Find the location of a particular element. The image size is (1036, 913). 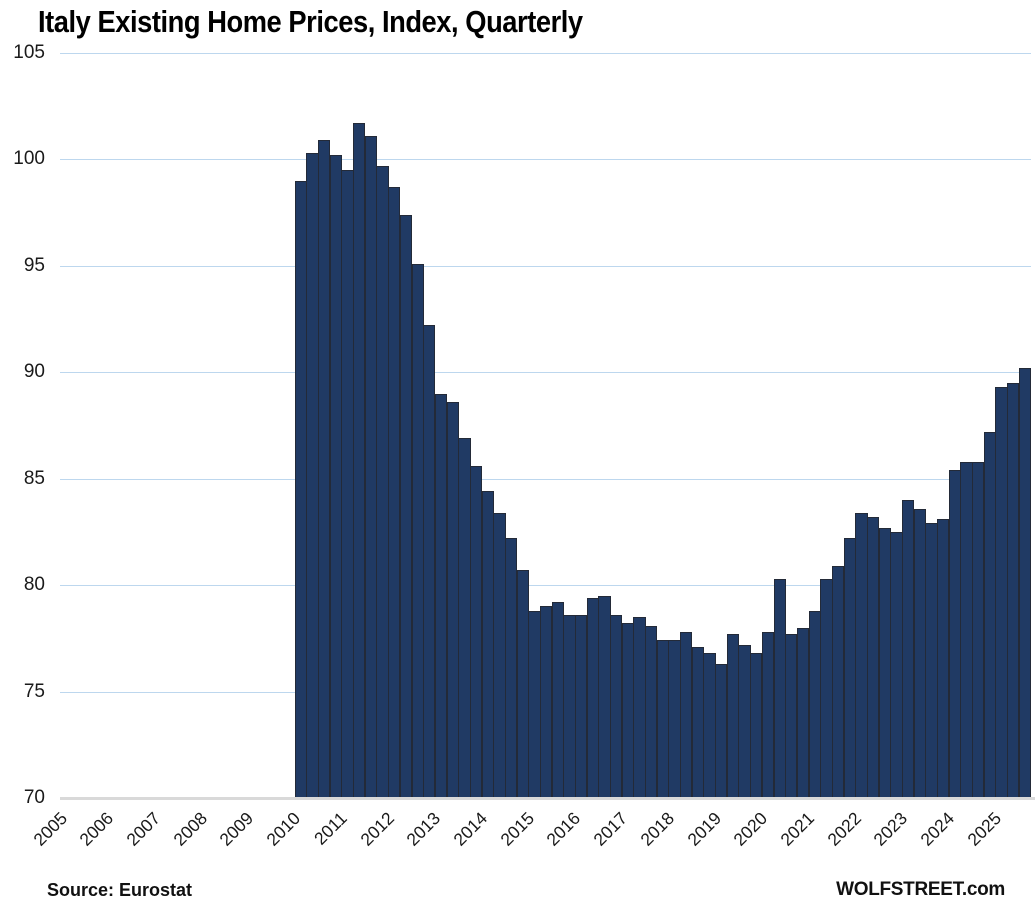

x-tick-2022: 2022 is located at coordinates (844, 829).